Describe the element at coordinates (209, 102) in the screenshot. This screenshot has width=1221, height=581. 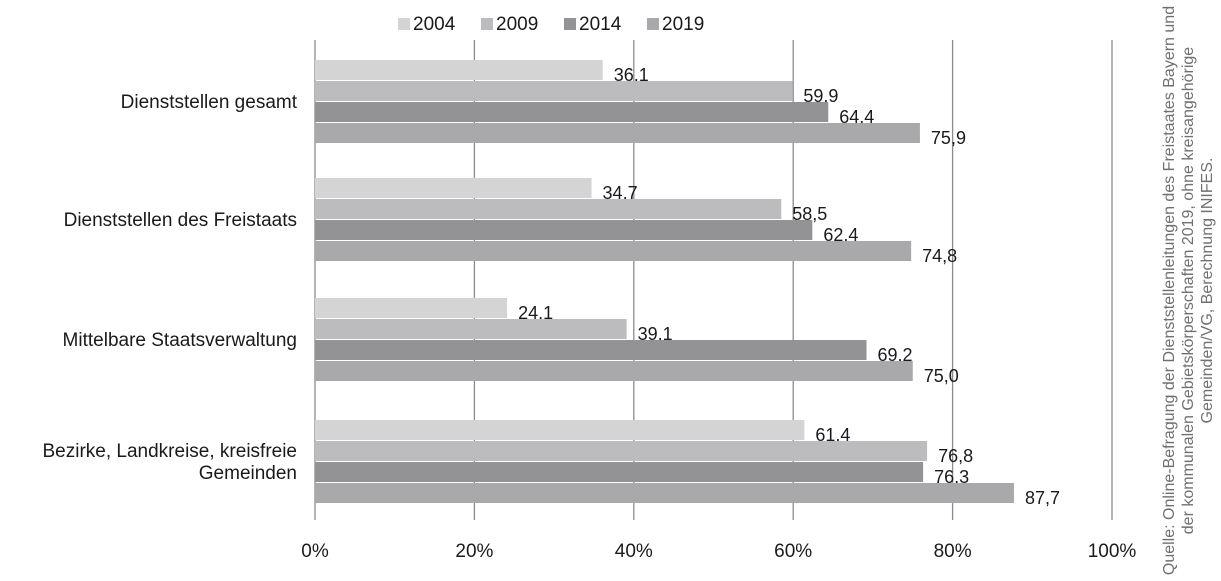
I see `category-label: Dienststellen gesamt` at that location.